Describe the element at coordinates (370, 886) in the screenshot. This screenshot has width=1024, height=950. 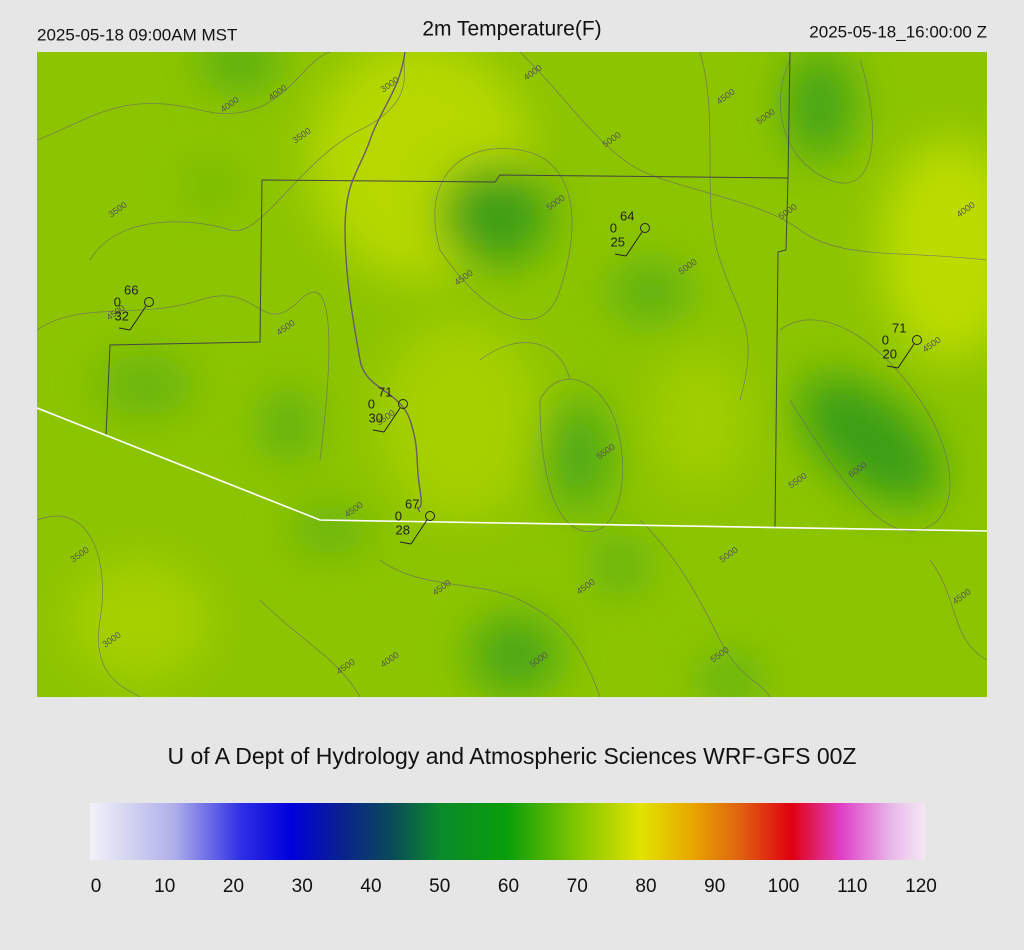
I see `colorbar-tick-label: 40` at that location.